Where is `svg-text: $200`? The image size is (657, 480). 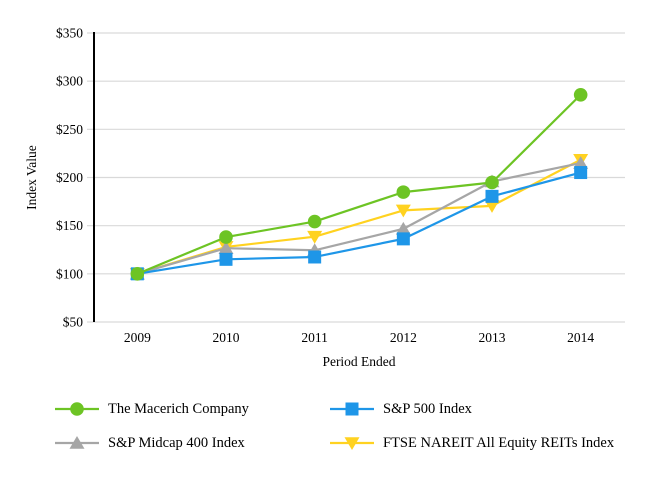
svg-text: $200 is located at coordinates (69, 177).